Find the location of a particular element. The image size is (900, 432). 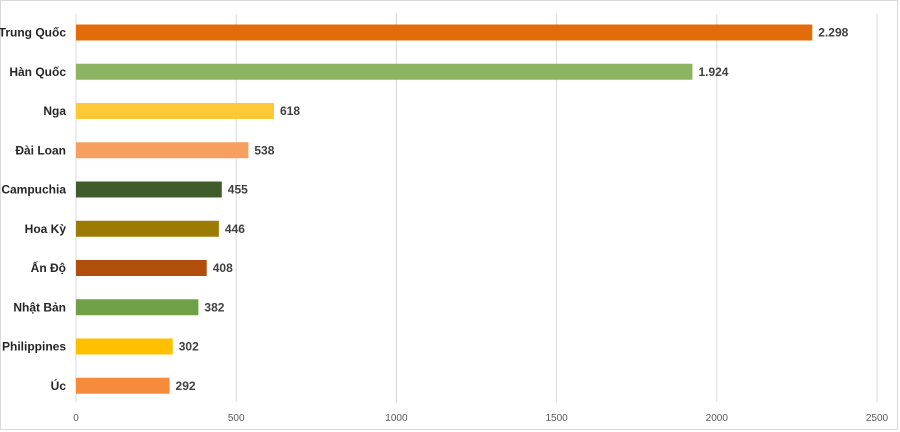

category-label: Nga is located at coordinates (54, 111).